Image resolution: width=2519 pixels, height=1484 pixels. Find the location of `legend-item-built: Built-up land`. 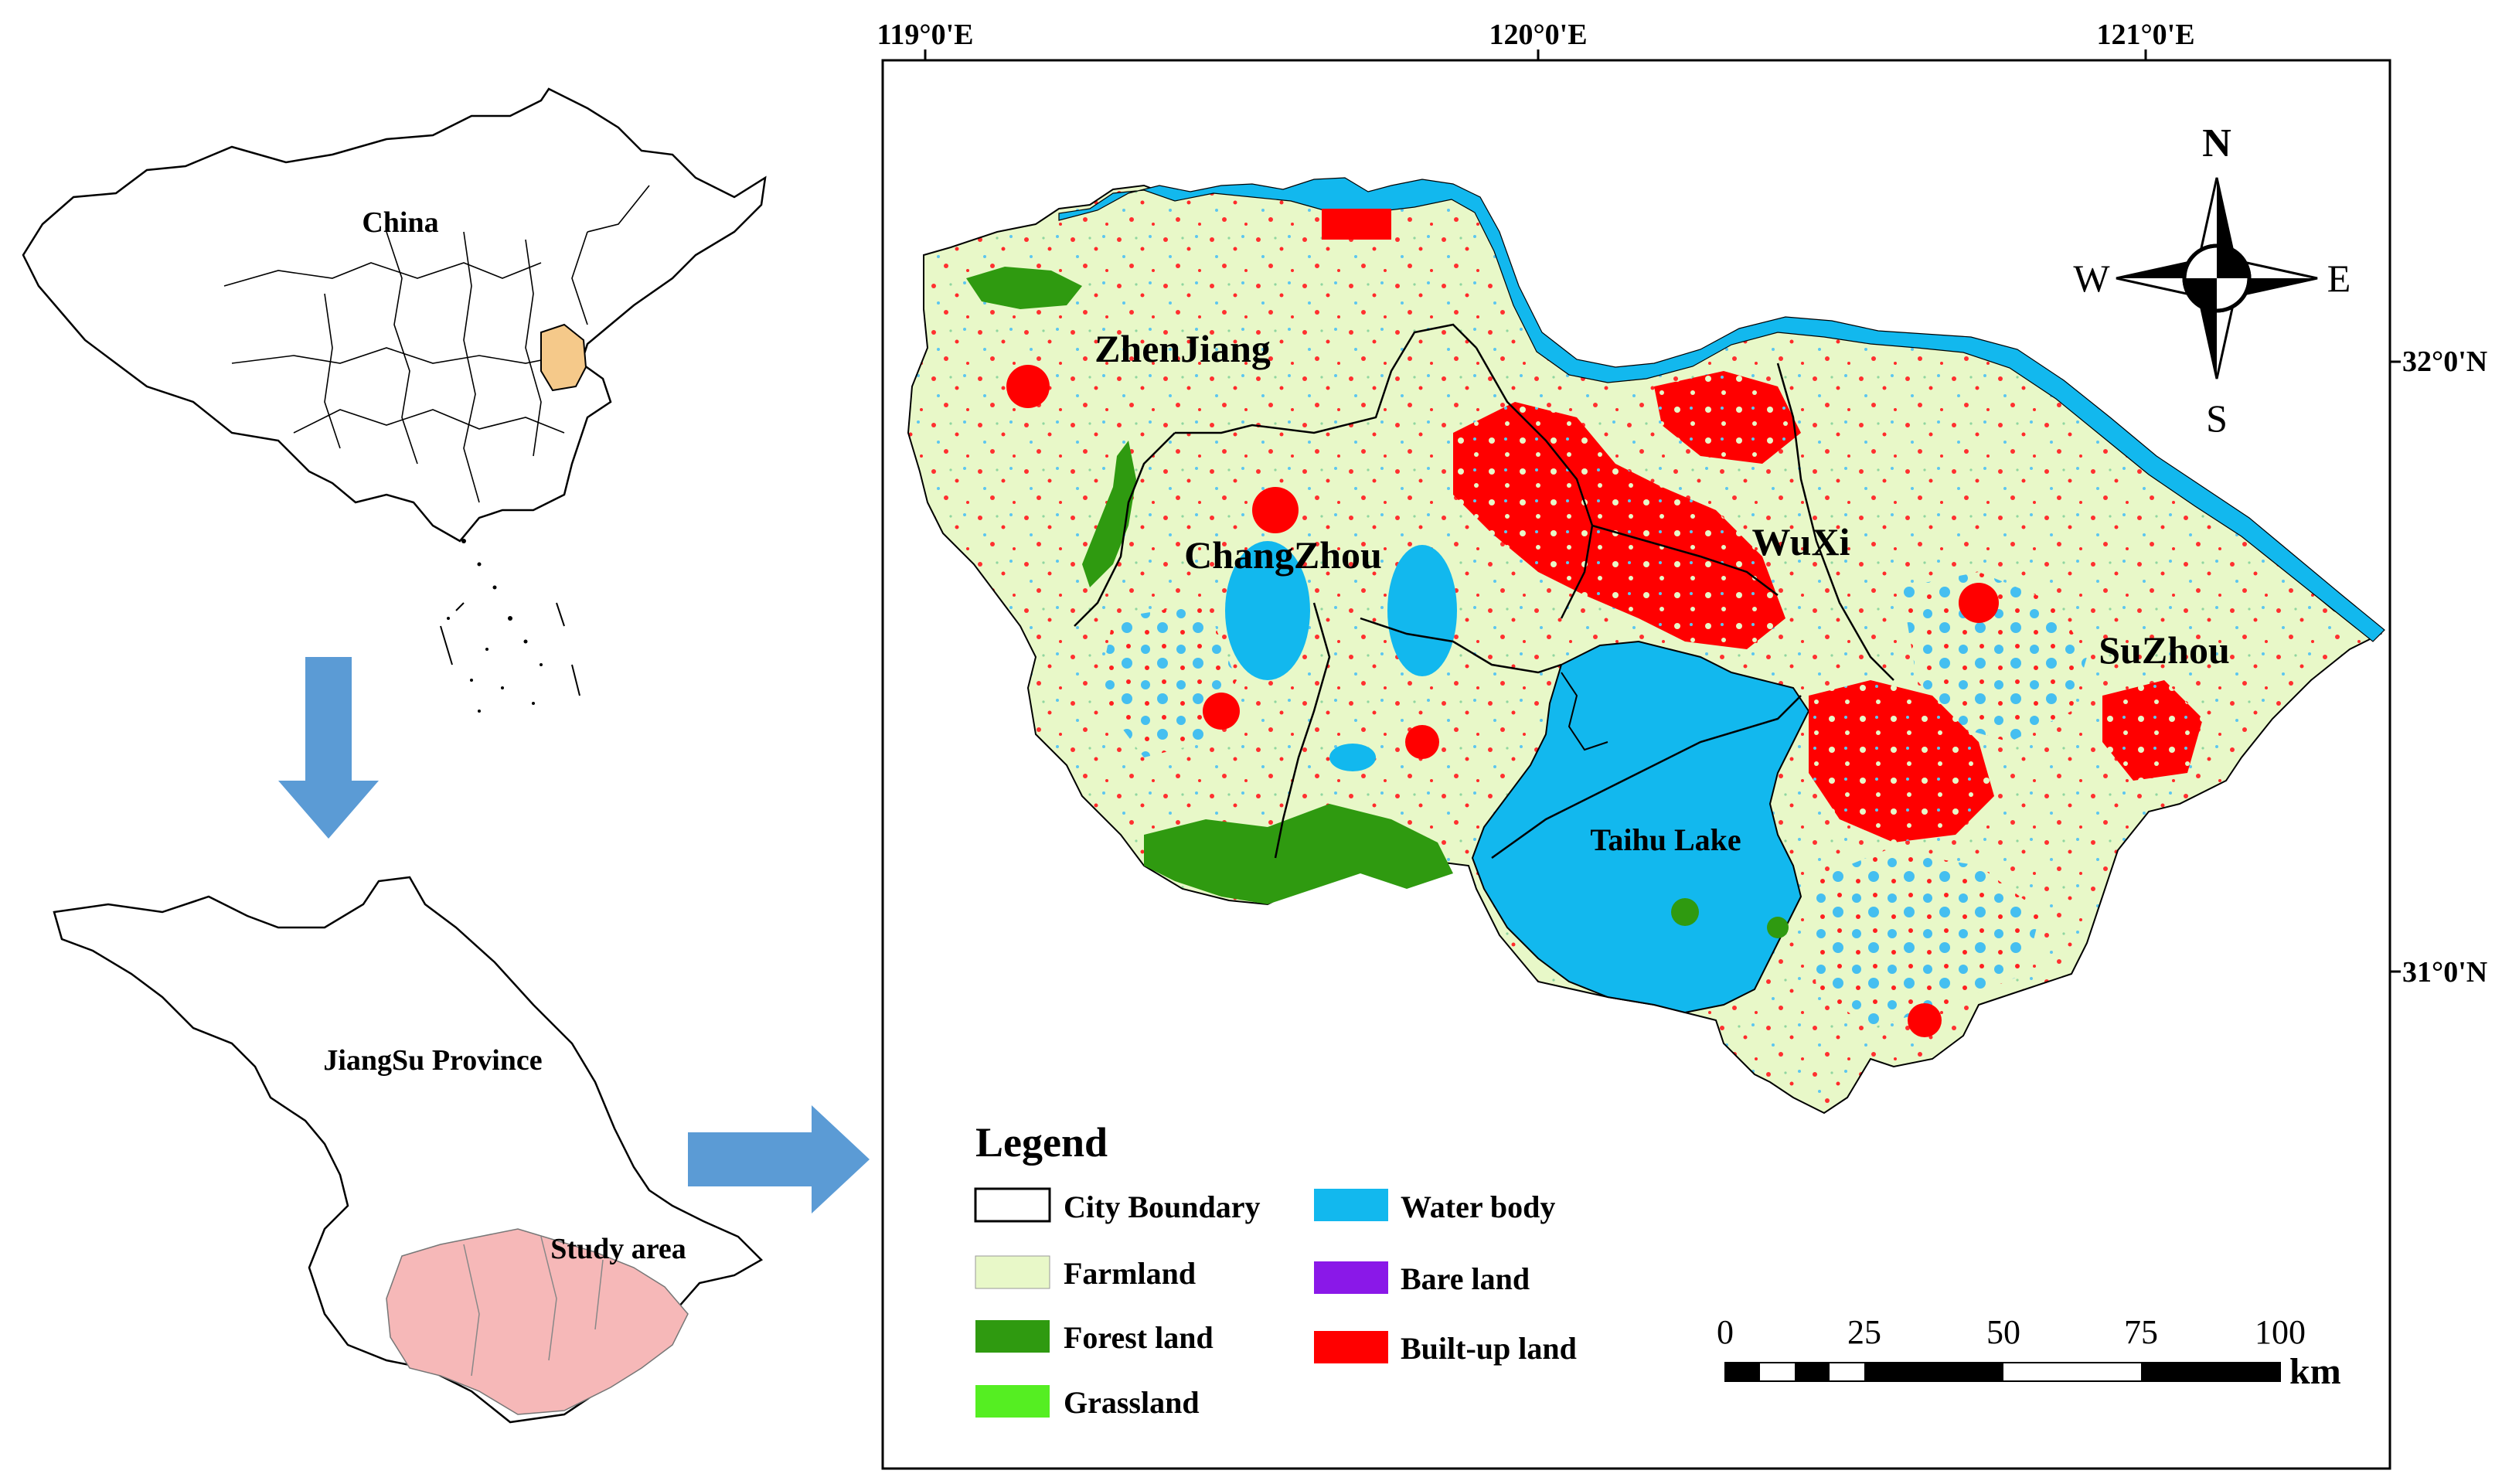

legend-item-built: Built-up land is located at coordinates (1445, 1348).